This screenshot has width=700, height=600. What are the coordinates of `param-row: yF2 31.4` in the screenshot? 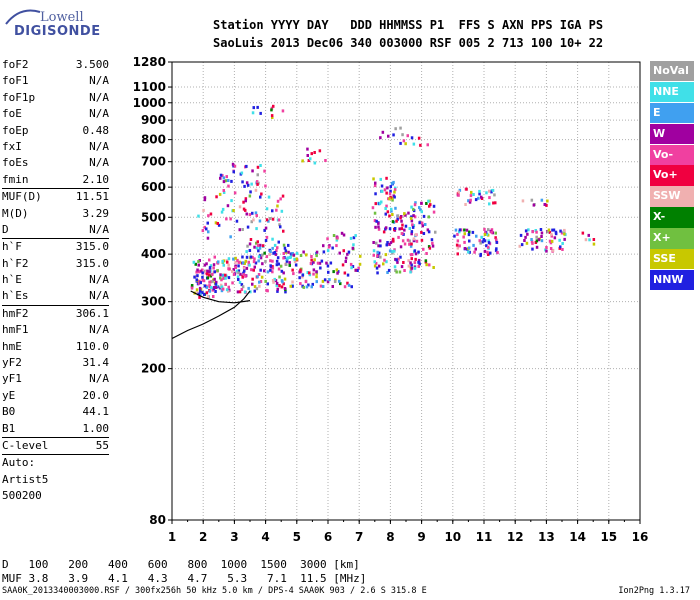 It's located at (55, 363).